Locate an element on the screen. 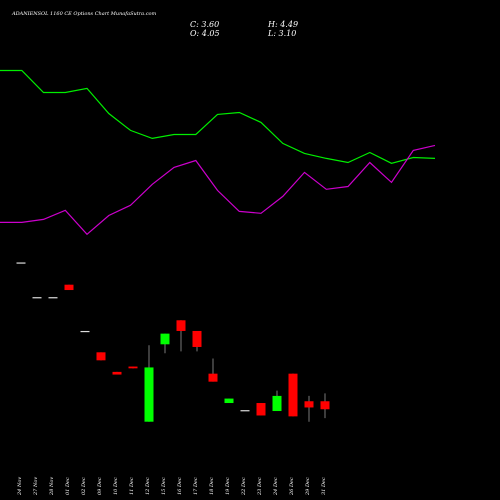  x-tick-label: 31 Dec is located at coordinates (324, 486).